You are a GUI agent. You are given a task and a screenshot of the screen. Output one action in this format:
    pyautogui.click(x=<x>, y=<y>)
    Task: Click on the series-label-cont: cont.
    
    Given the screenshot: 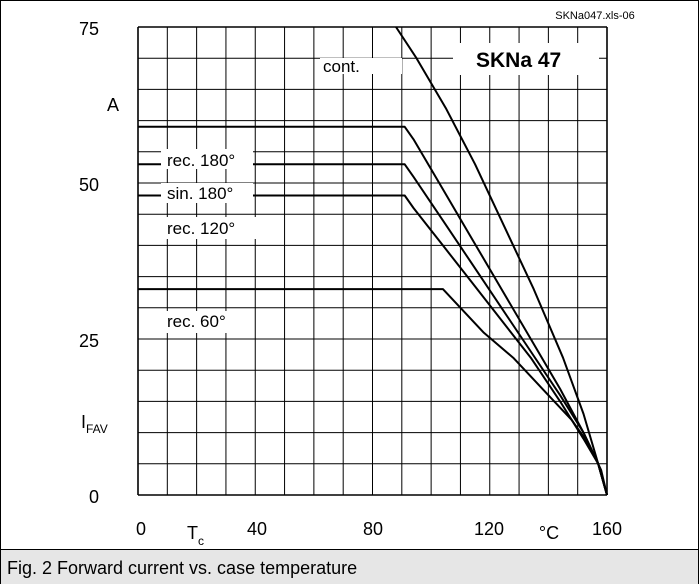 What is the action you would take?
    pyautogui.click(x=341, y=66)
    